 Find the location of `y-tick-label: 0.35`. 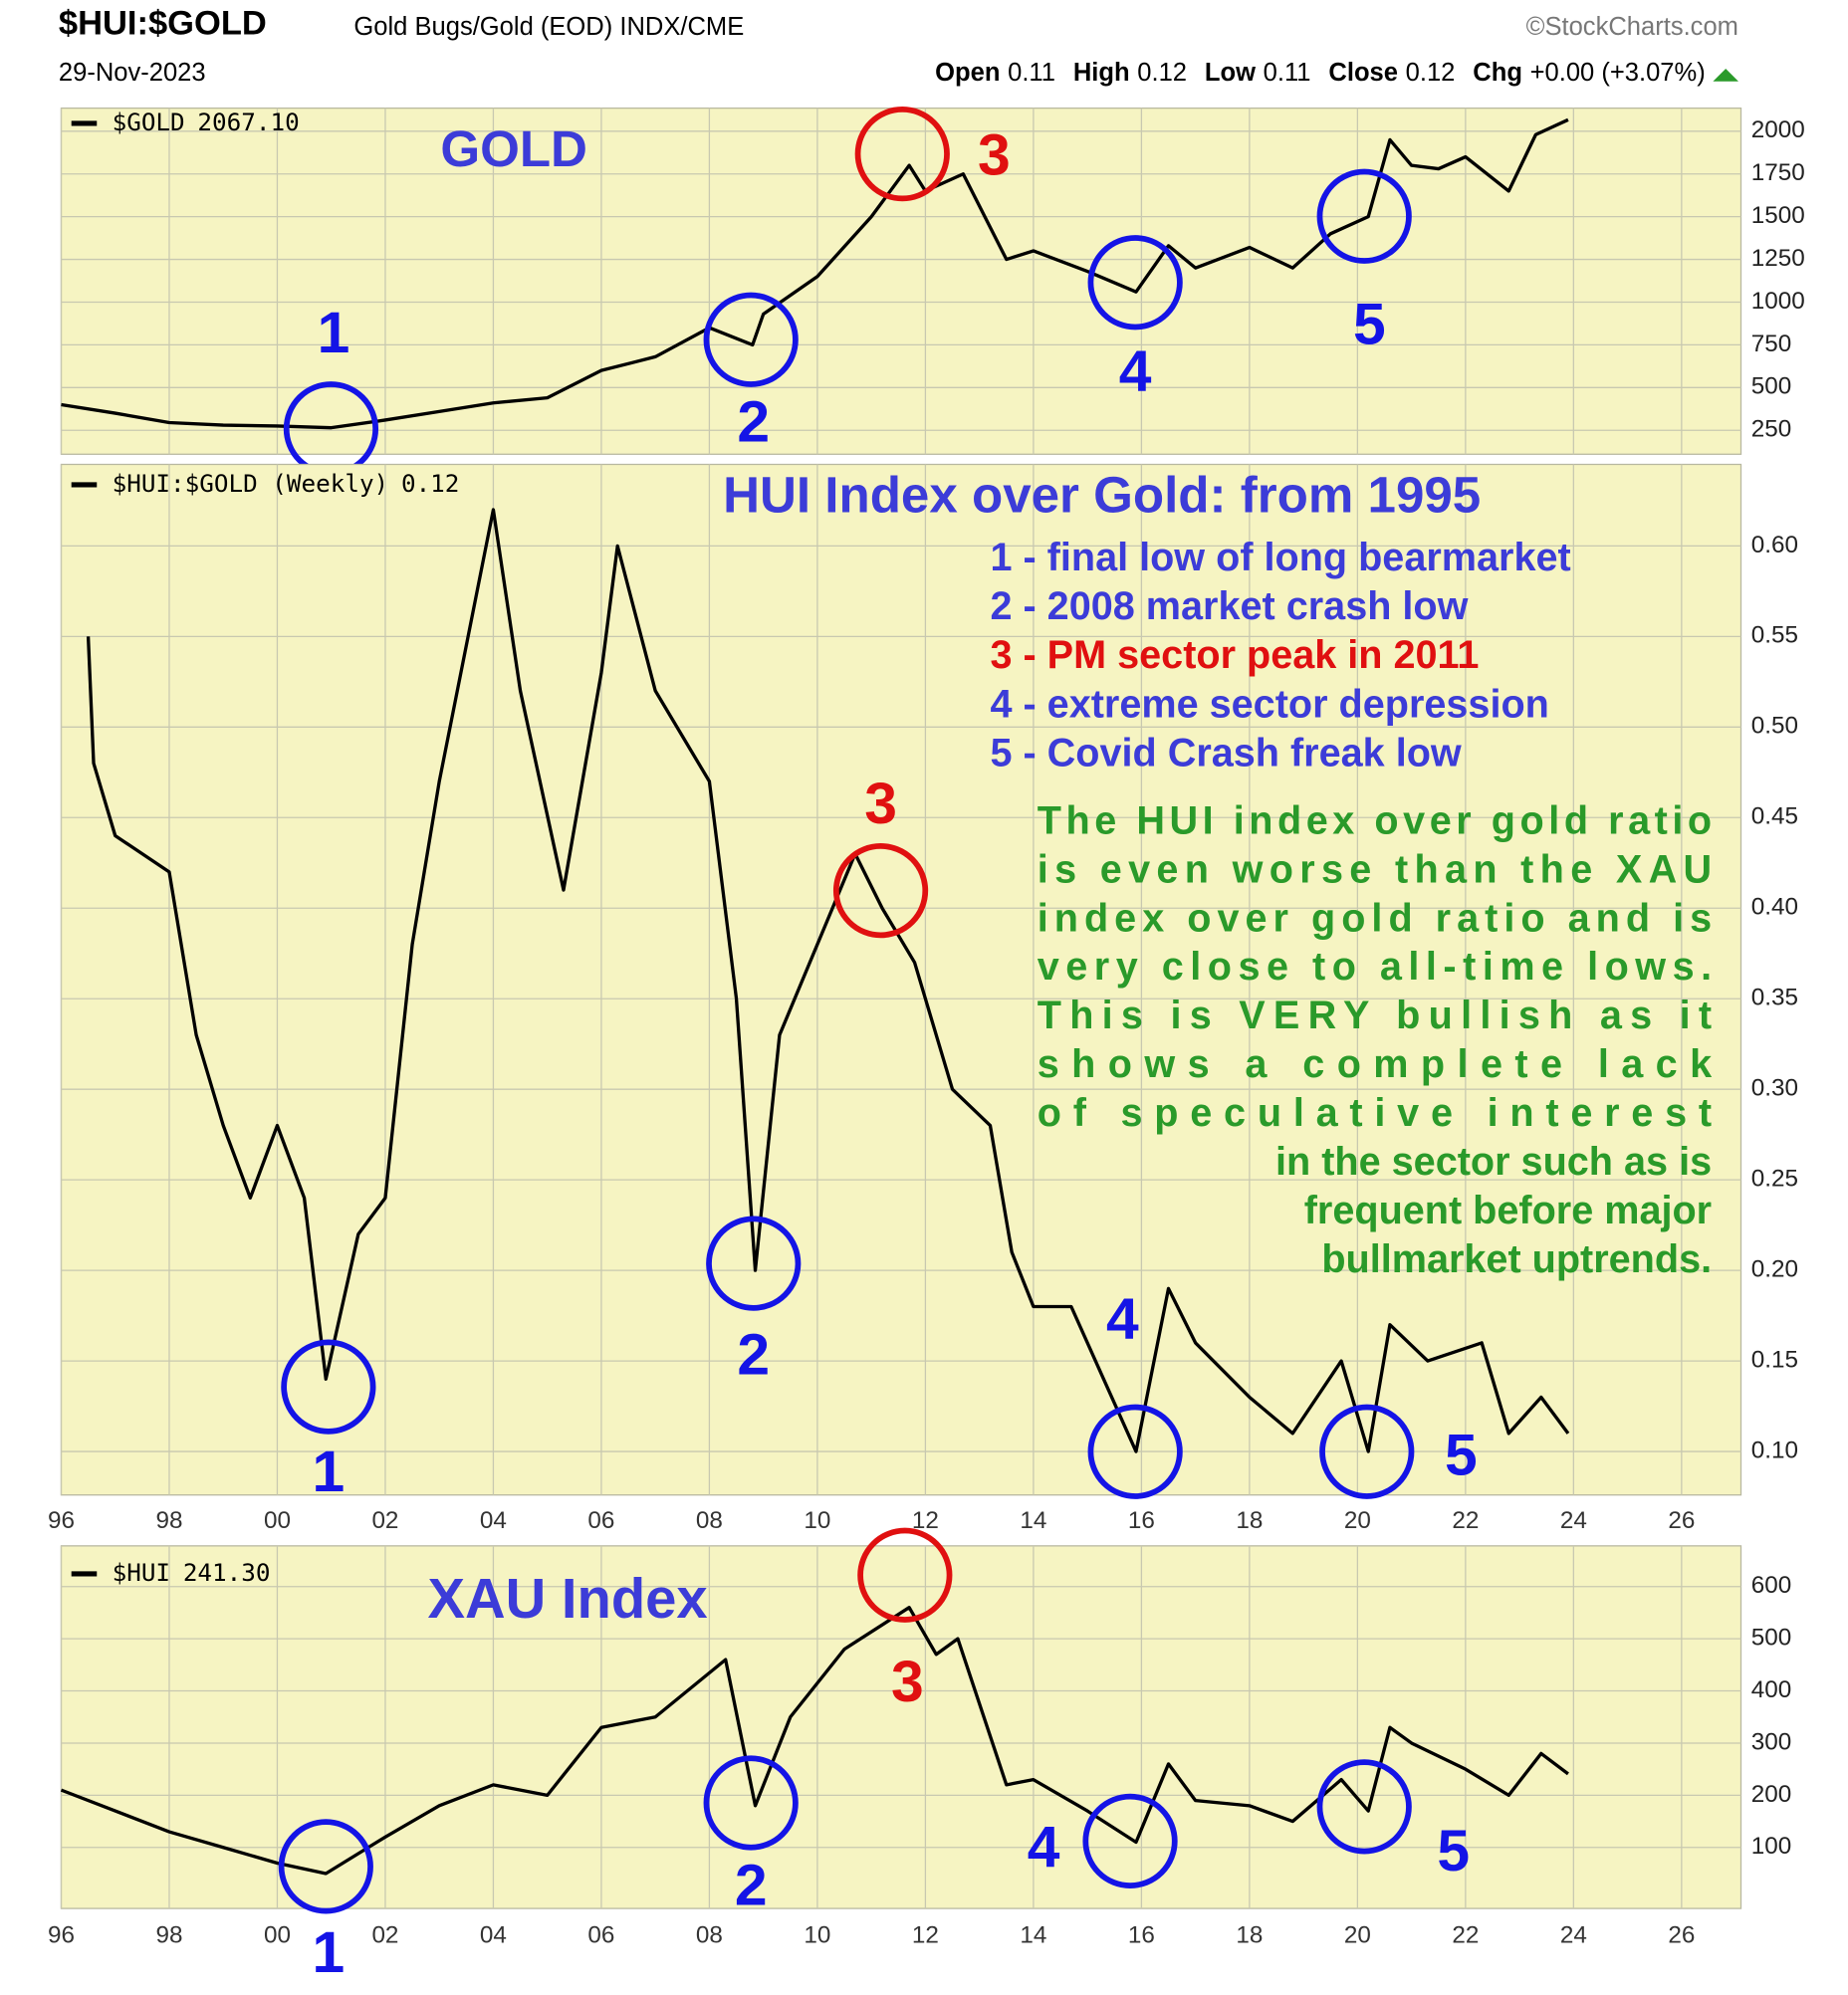

y-tick-label: 0.35 is located at coordinates (1774, 998).